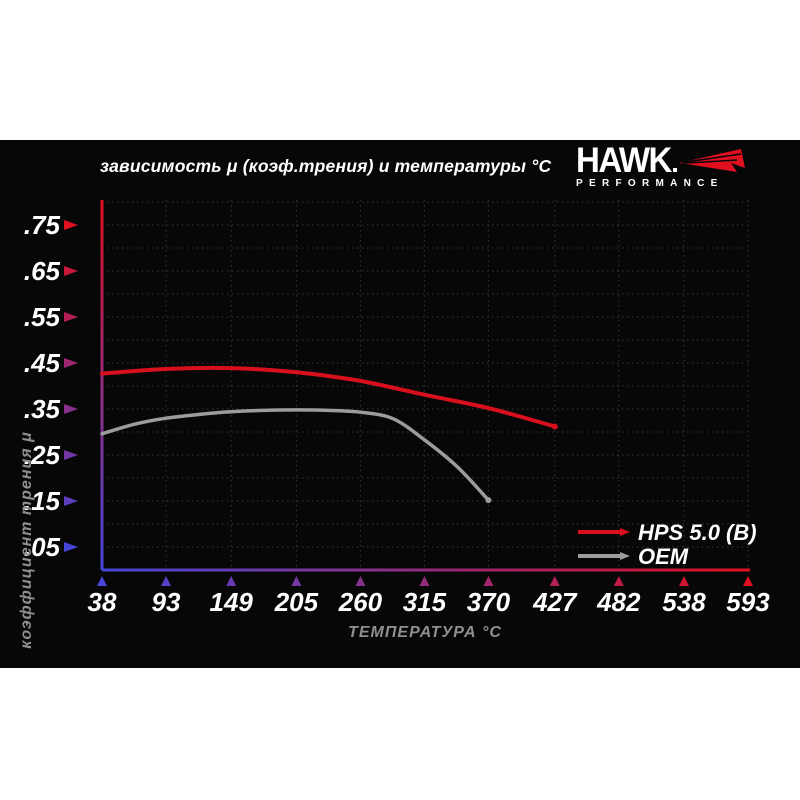  What do you see at coordinates (748, 602) in the screenshot?
I see `x-tick-label: 593` at bounding box center [748, 602].